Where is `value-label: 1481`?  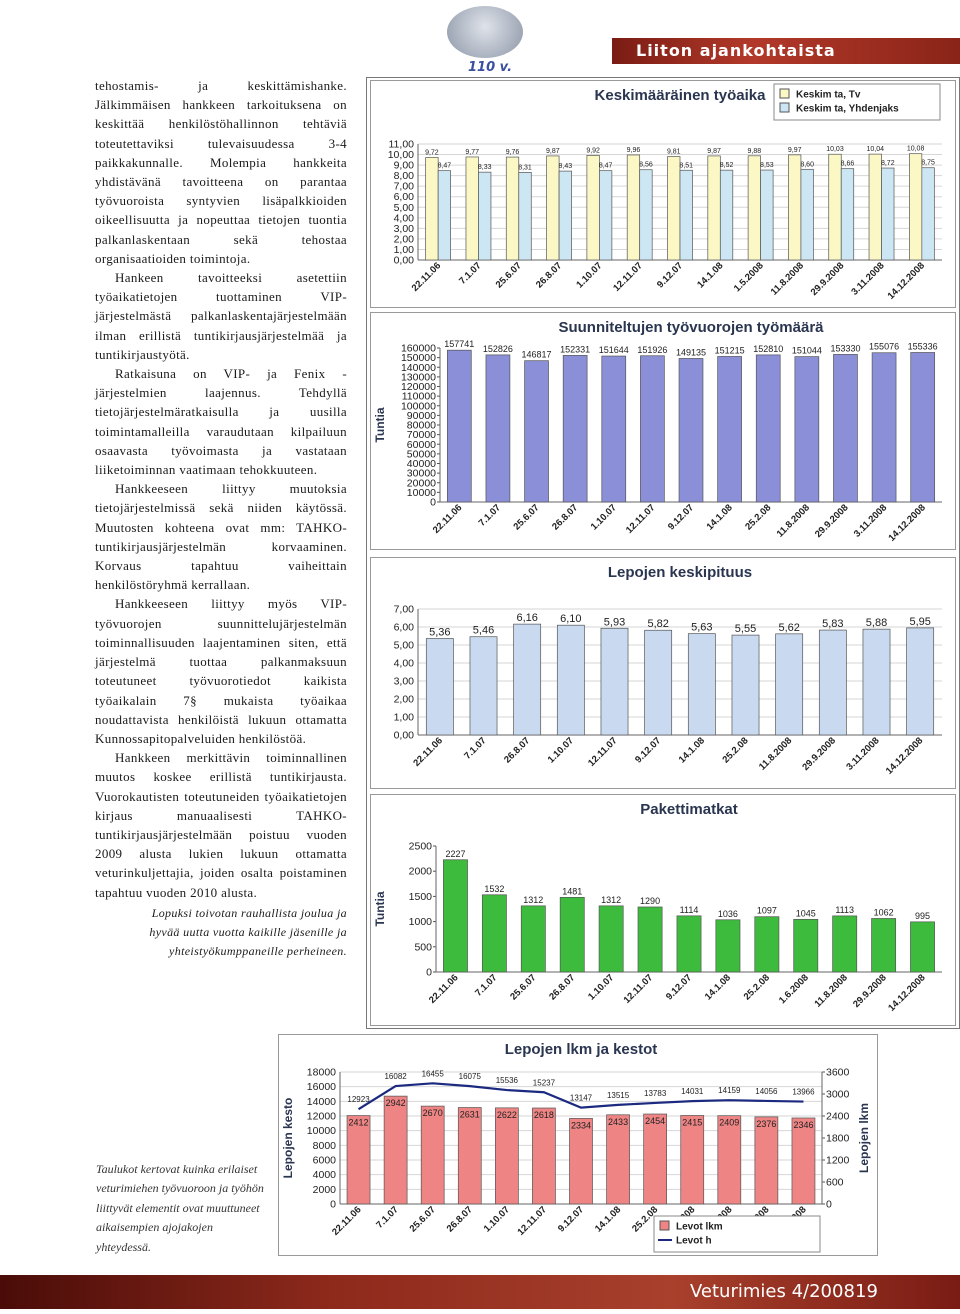 value-label: 1481 is located at coordinates (572, 891).